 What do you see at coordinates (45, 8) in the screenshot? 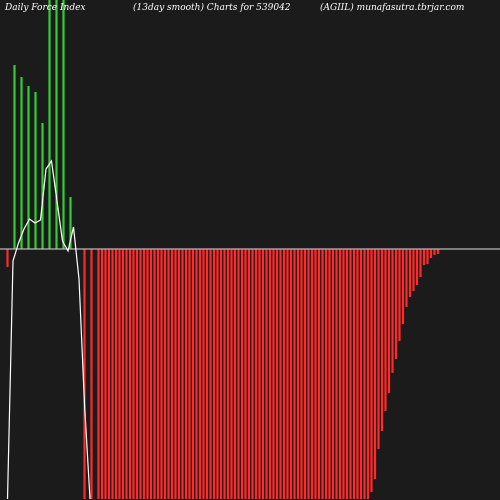
I see `chart-title-left: Daily Force Index` at bounding box center [45, 8].